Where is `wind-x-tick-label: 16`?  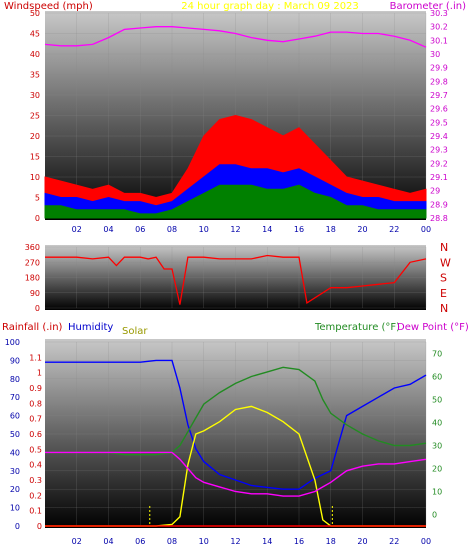
wind-x-tick-label: 16 is located at coordinates (299, 229).